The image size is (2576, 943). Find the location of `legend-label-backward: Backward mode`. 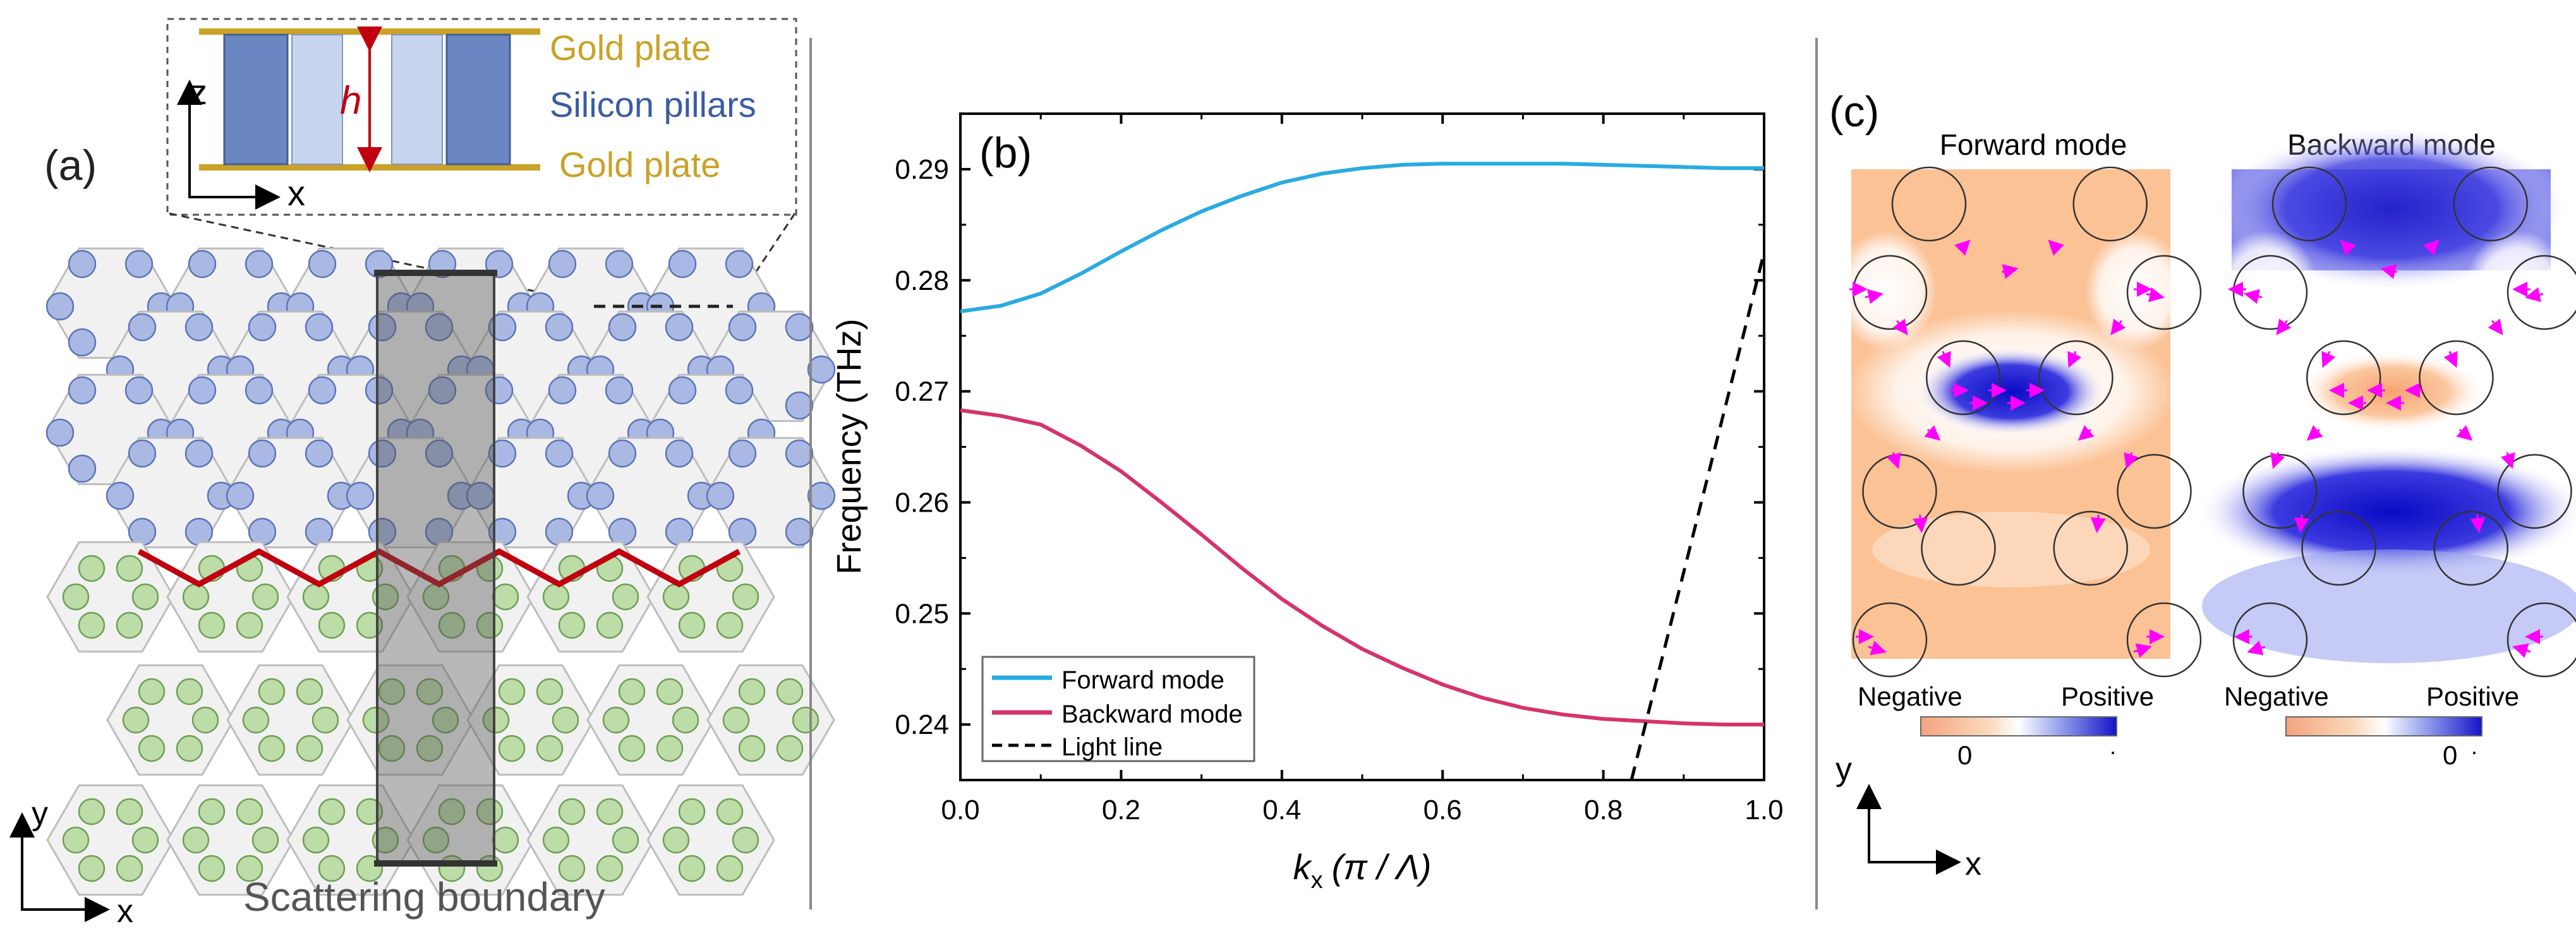

legend-label-backward: Backward mode is located at coordinates (1152, 714).